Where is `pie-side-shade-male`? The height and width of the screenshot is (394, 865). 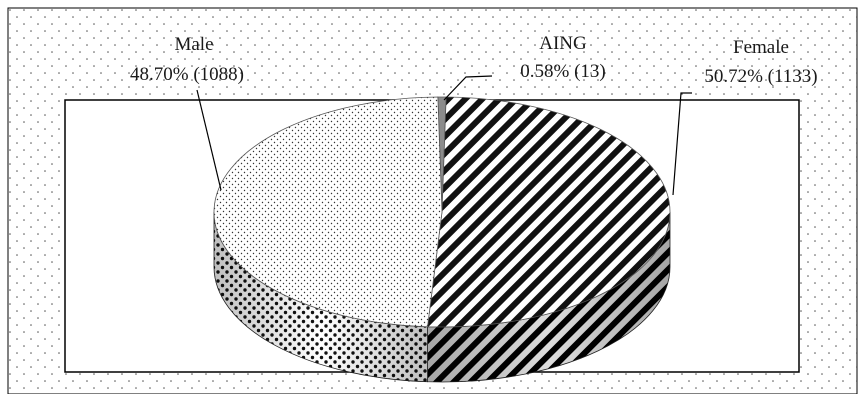 pie-side-shade-male is located at coordinates (321, 297).